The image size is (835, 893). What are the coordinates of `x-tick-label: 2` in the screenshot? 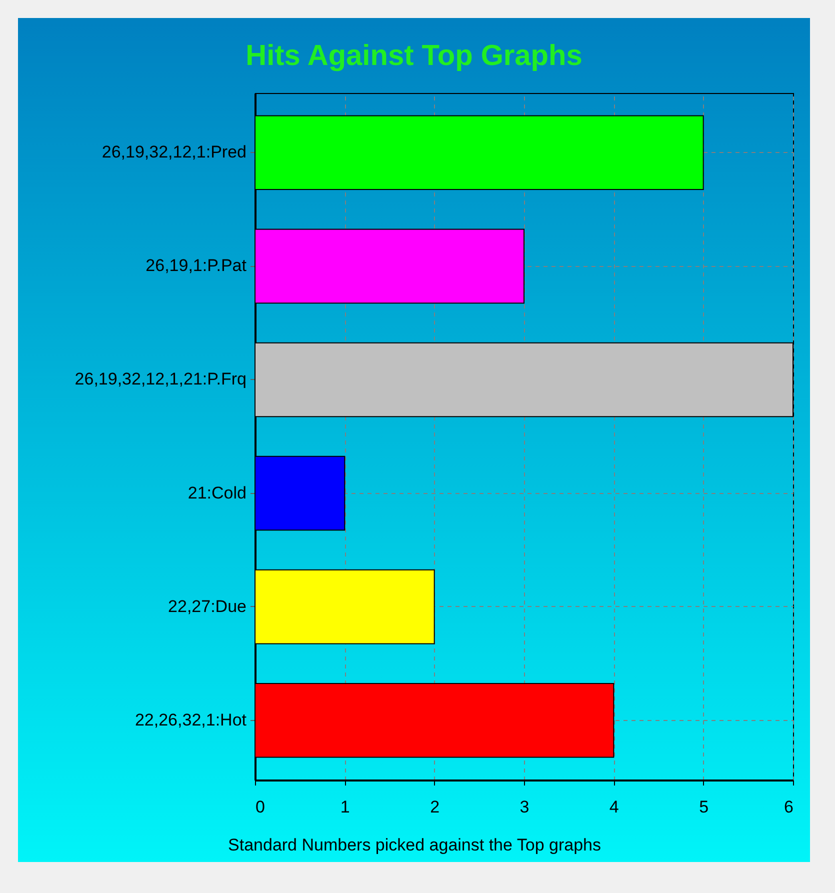 It's located at (435, 807).